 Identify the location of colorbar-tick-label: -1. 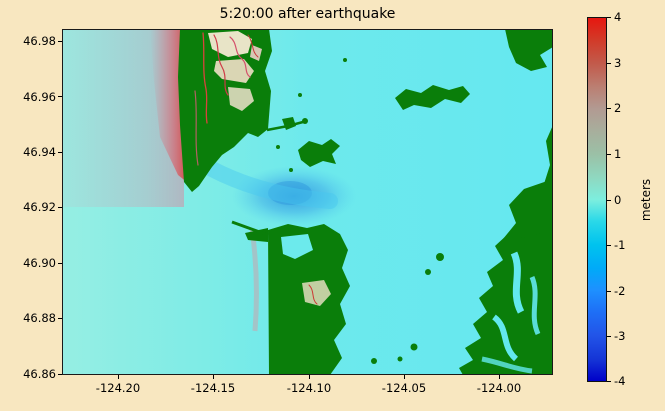
(620, 245).